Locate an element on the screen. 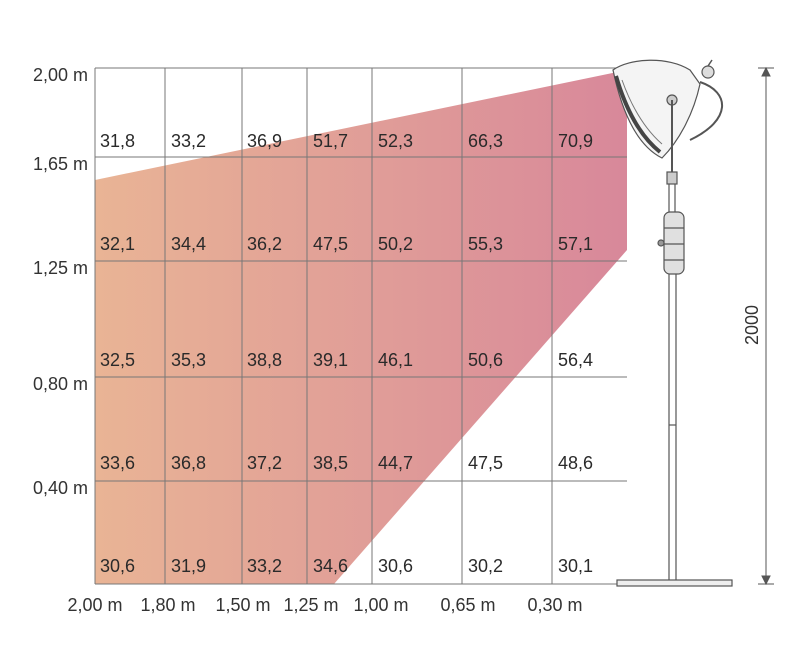 Image resolution: width=800 pixels, height=659 pixels. temperature-value: 56,4 is located at coordinates (575, 360).